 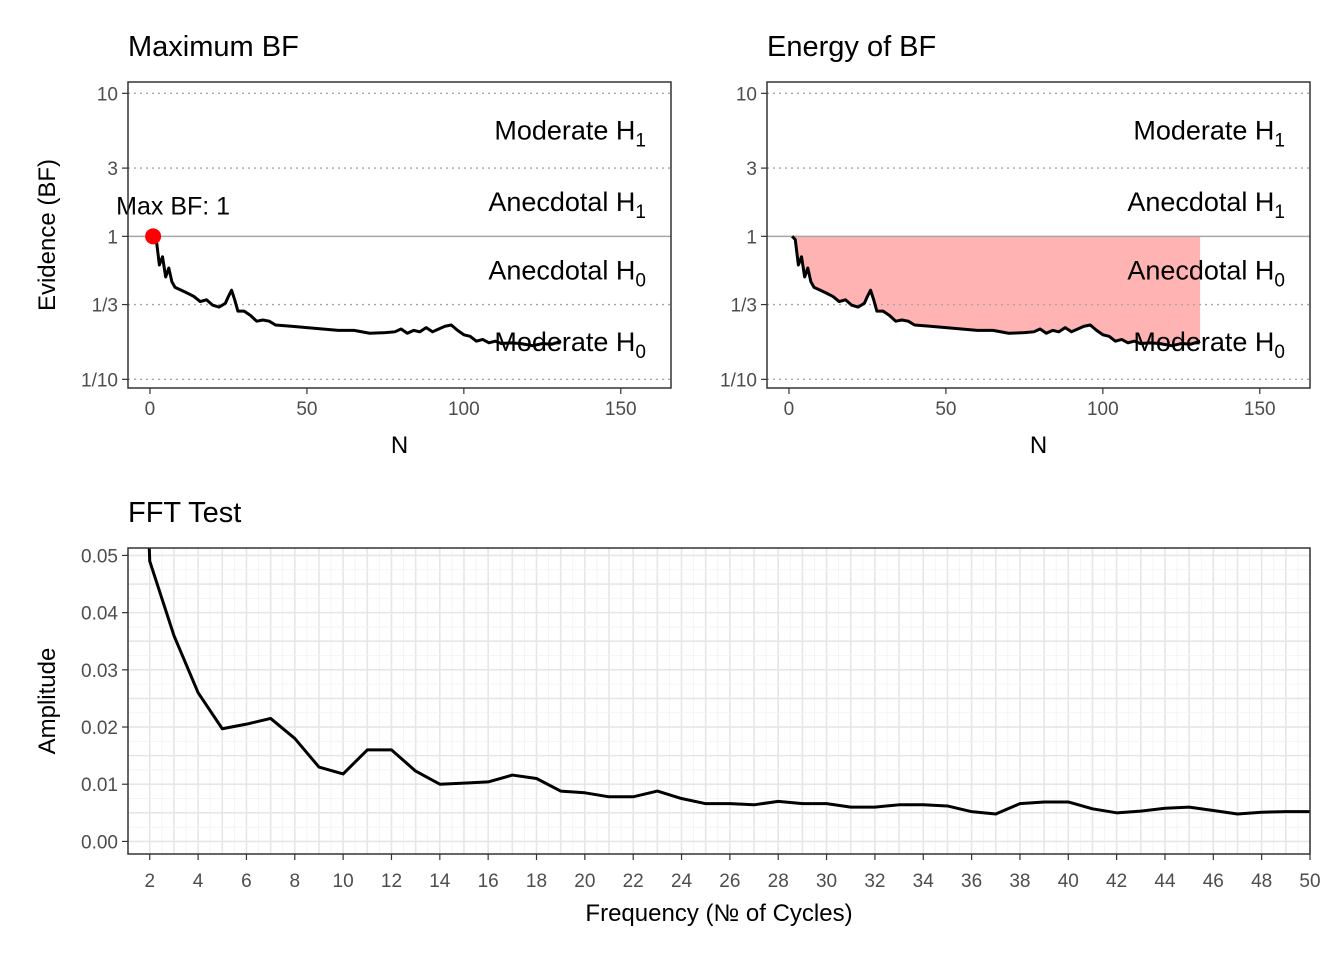 What do you see at coordinates (584, 881) in the screenshot?
I see `x-tick-label: 20` at bounding box center [584, 881].